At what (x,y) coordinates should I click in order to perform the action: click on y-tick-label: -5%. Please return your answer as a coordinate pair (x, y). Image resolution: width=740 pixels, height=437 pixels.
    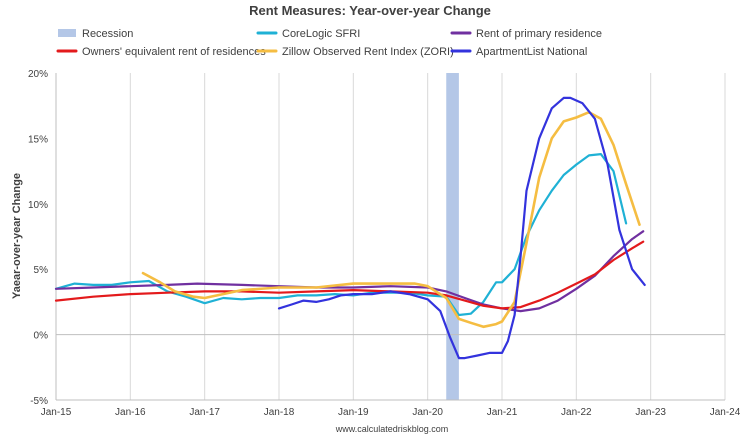
    Looking at the image, I should click on (39, 401).